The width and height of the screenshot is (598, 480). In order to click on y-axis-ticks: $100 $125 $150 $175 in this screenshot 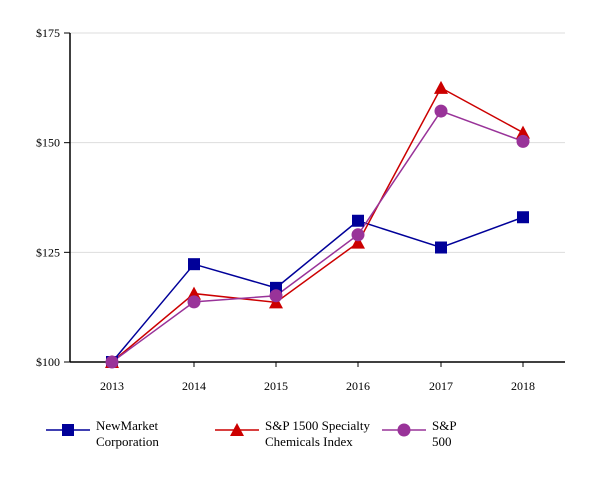, I will do `click(53, 197)`.